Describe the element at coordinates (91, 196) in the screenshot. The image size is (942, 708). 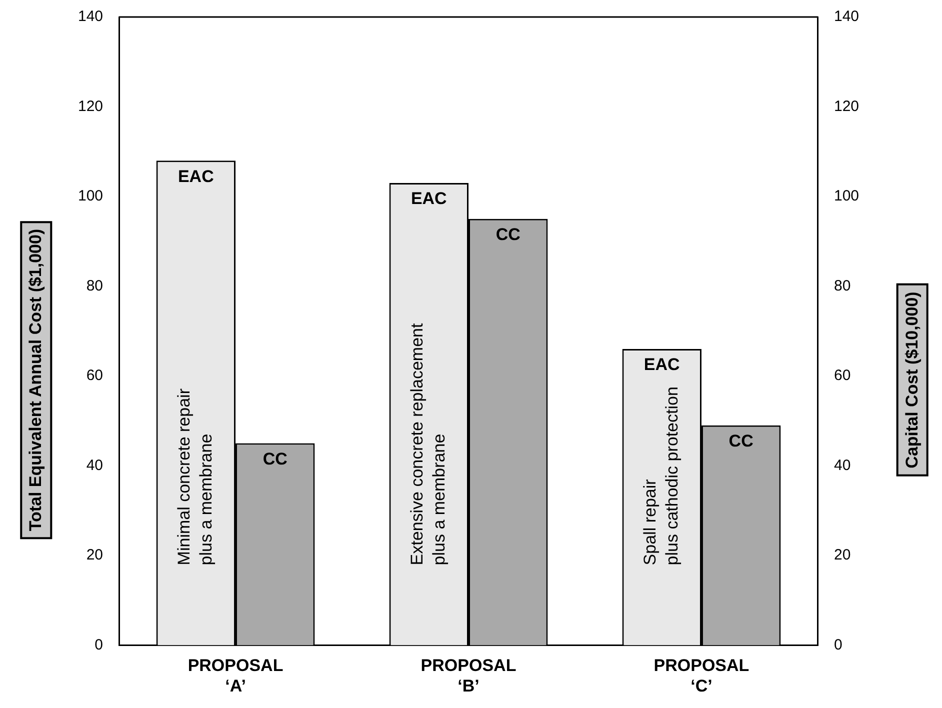
I see `y-tick-label: 100` at that location.